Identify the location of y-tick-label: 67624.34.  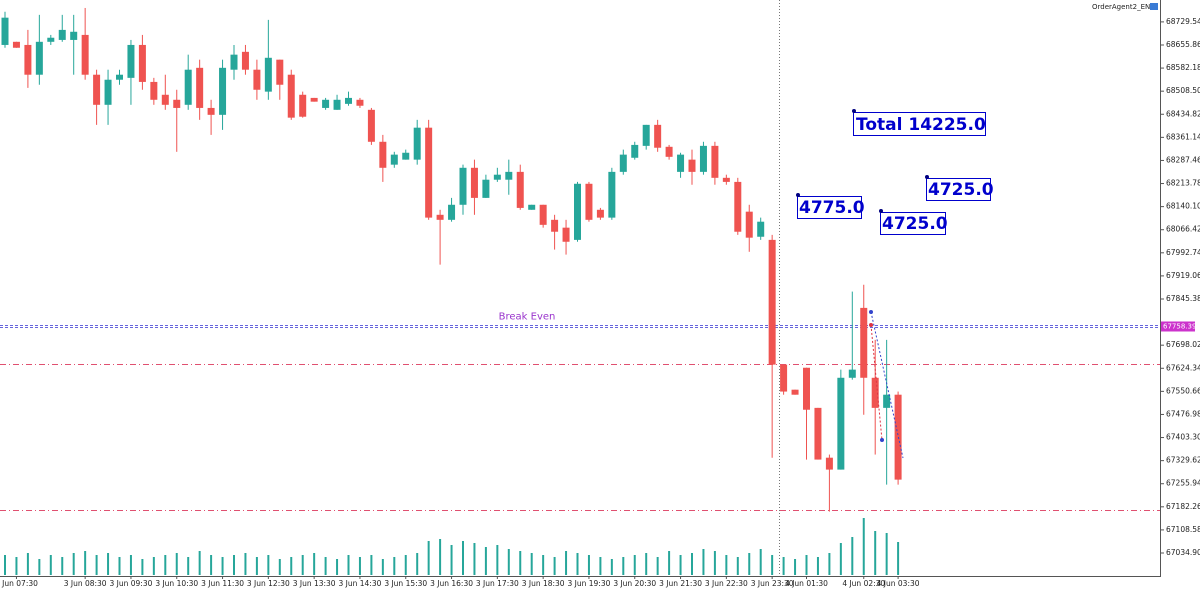
(1183, 367).